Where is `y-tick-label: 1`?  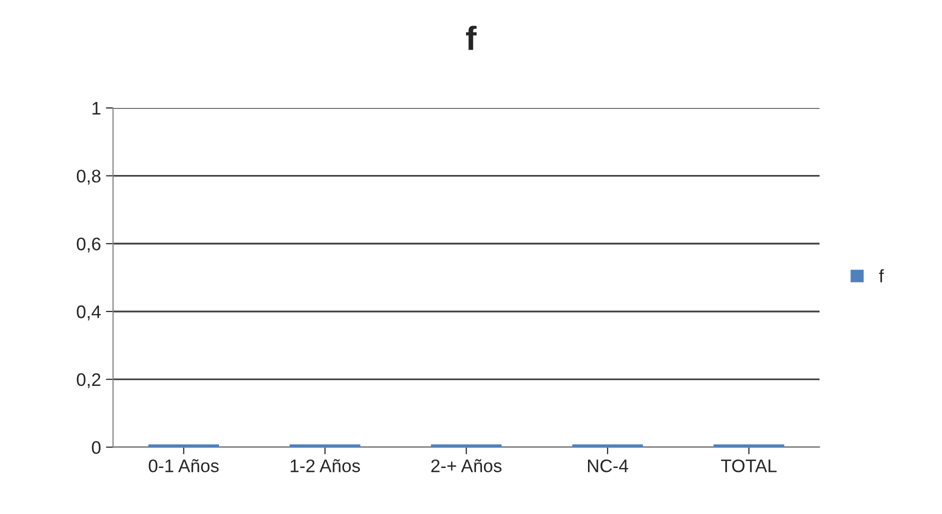
y-tick-label: 1 is located at coordinates (96, 108).